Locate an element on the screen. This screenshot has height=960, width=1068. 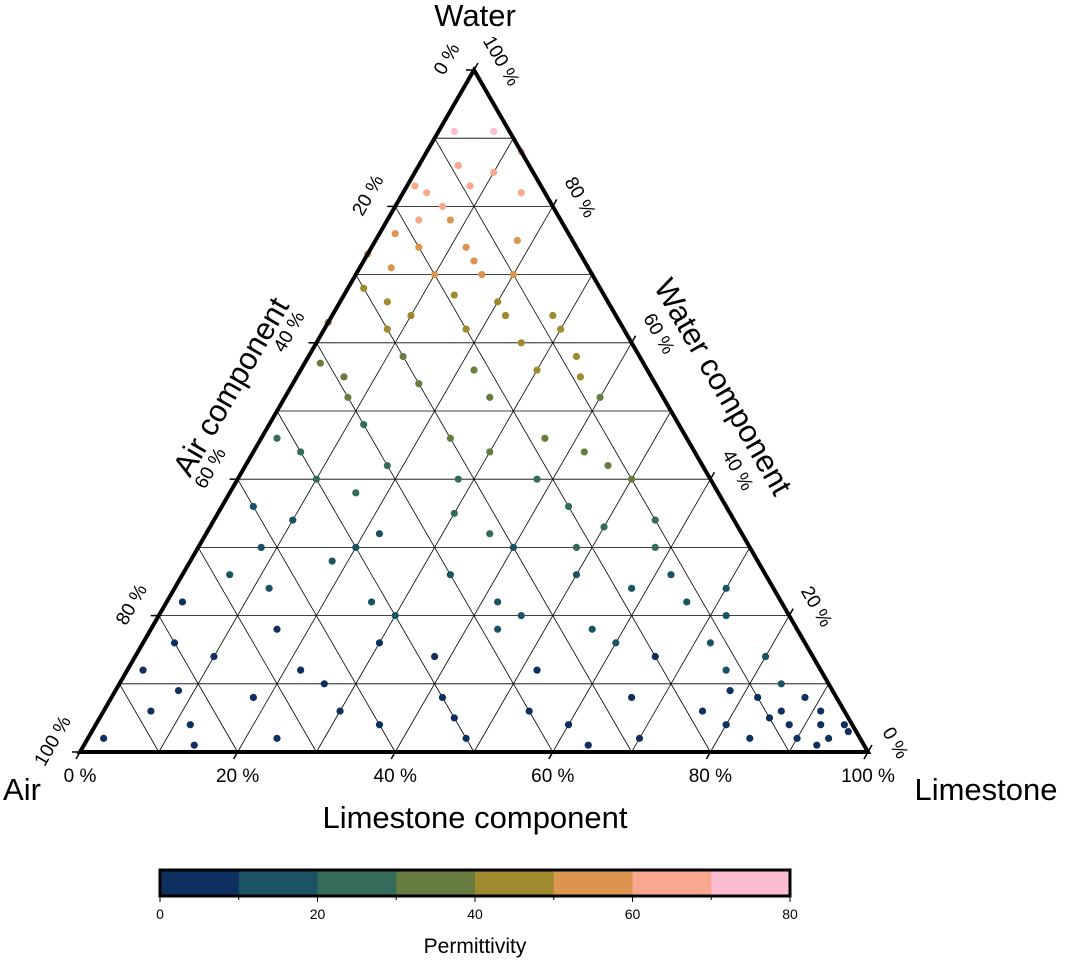
colorbar: 0 20 40 60 80 is located at coordinates (477, 895).